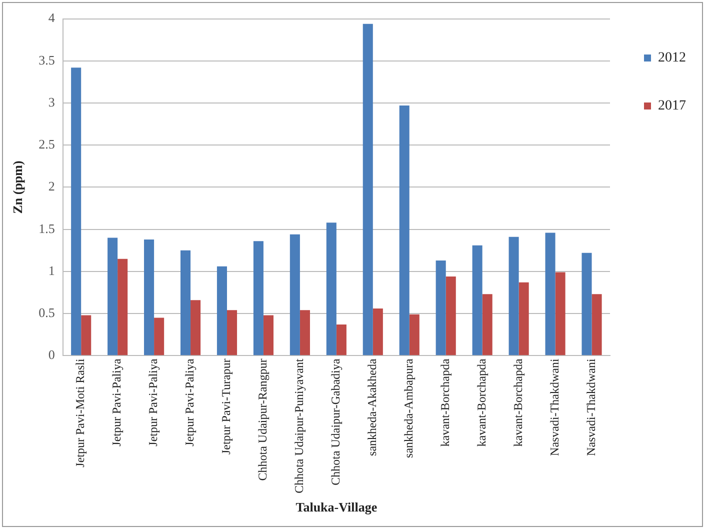 The height and width of the screenshot is (529, 705). Describe the element at coordinates (46, 60) in the screenshot. I see `y-tick-label: 3.5` at that location.